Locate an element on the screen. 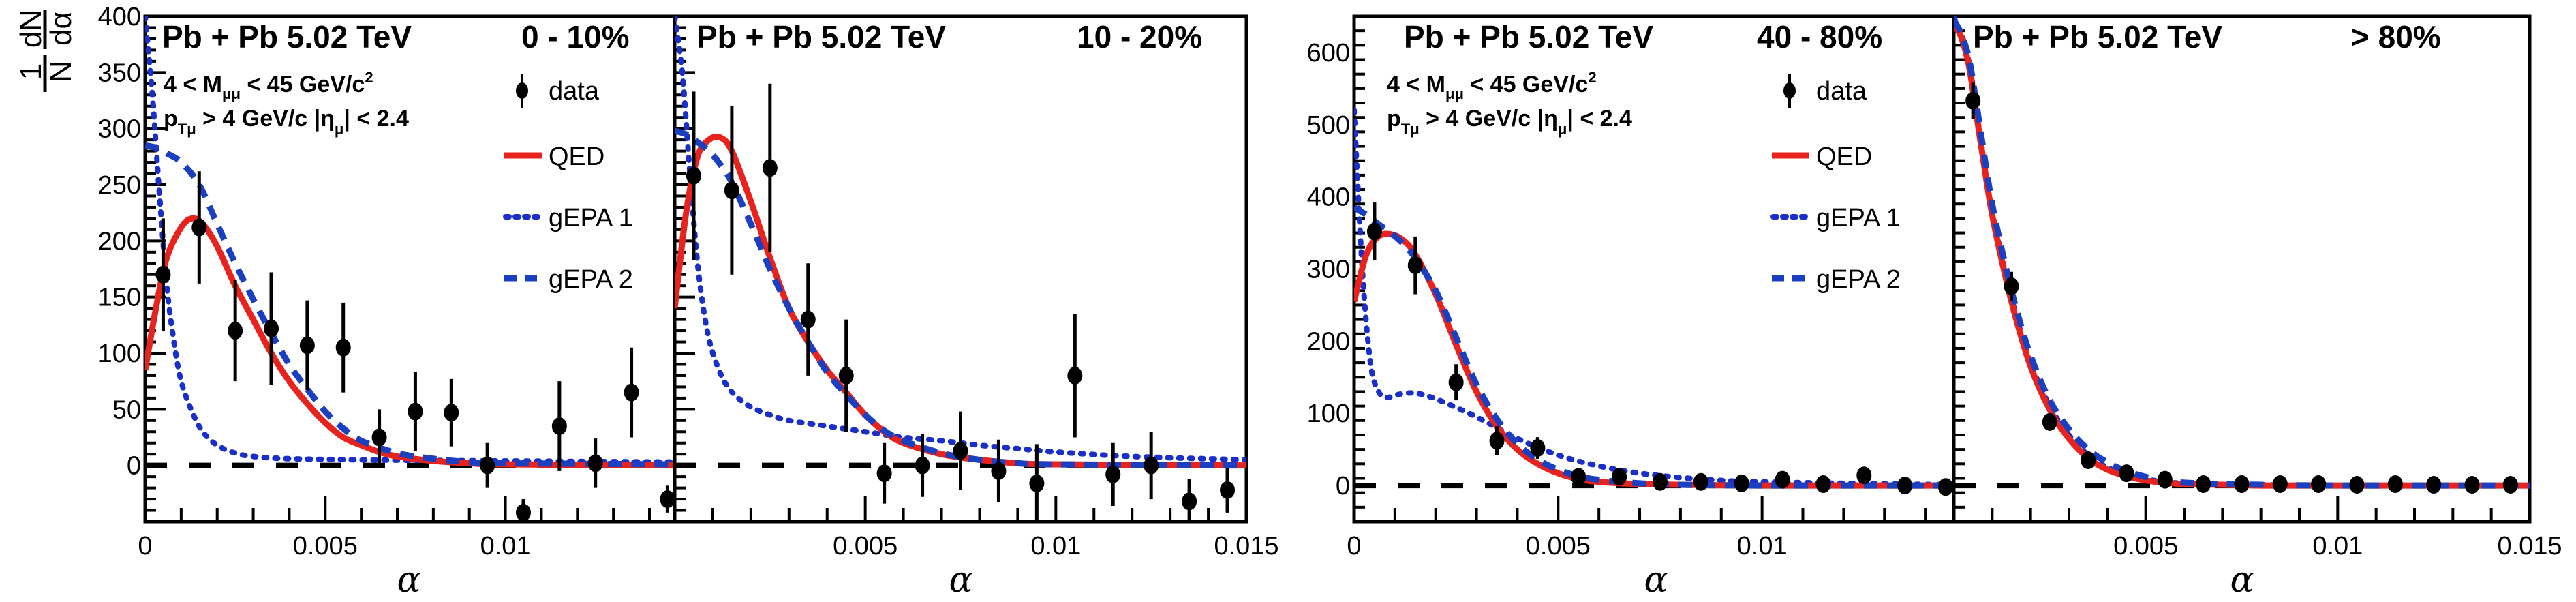 The width and height of the screenshot is (2576, 602). legend-gepa2-label: gEPA 2 is located at coordinates (1858, 279).